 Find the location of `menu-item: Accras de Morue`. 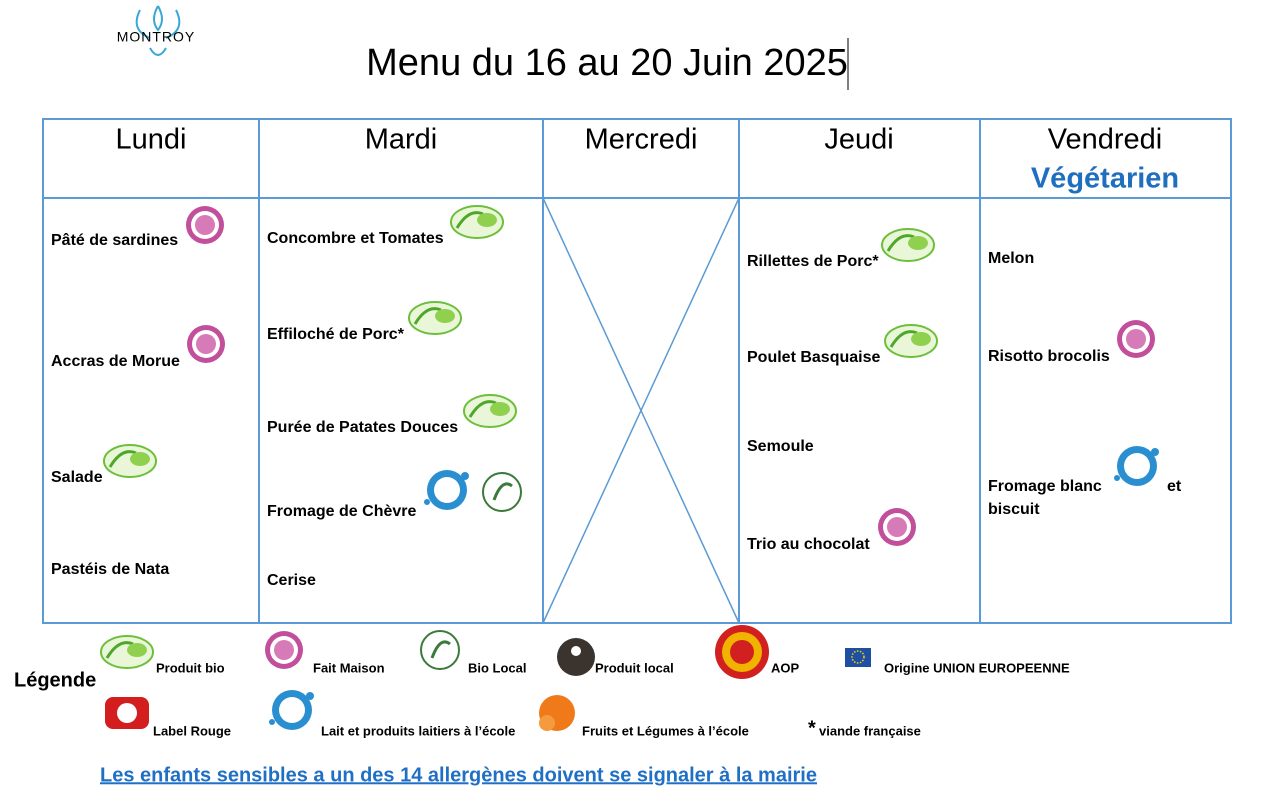

menu-item: Accras de Morue is located at coordinates (115, 361).